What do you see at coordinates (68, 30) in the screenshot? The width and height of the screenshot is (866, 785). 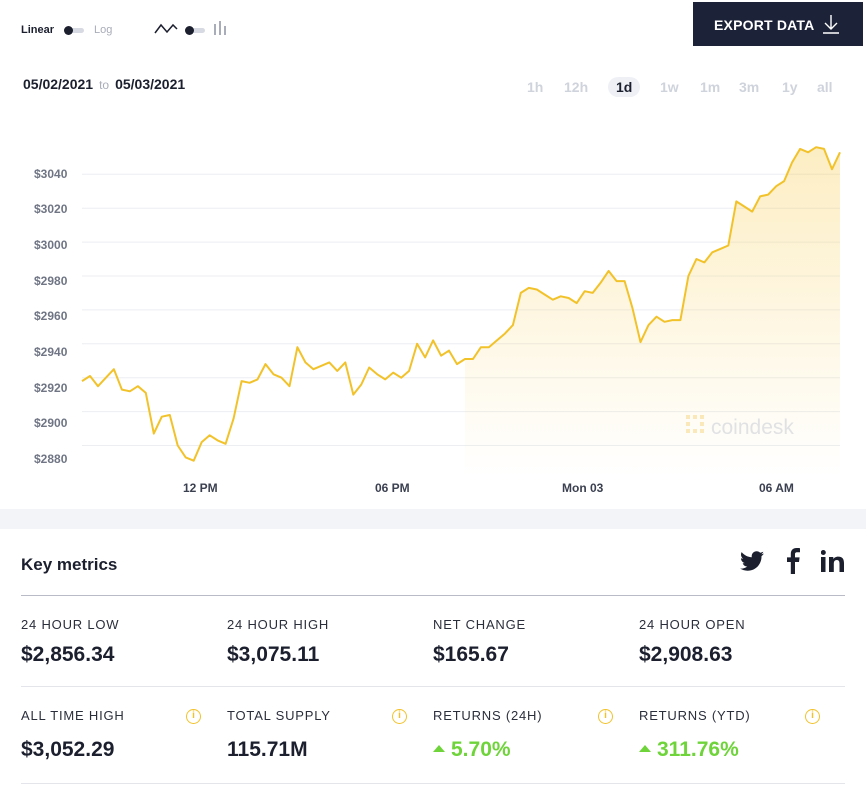 I see `scale-toggle-knob` at bounding box center [68, 30].